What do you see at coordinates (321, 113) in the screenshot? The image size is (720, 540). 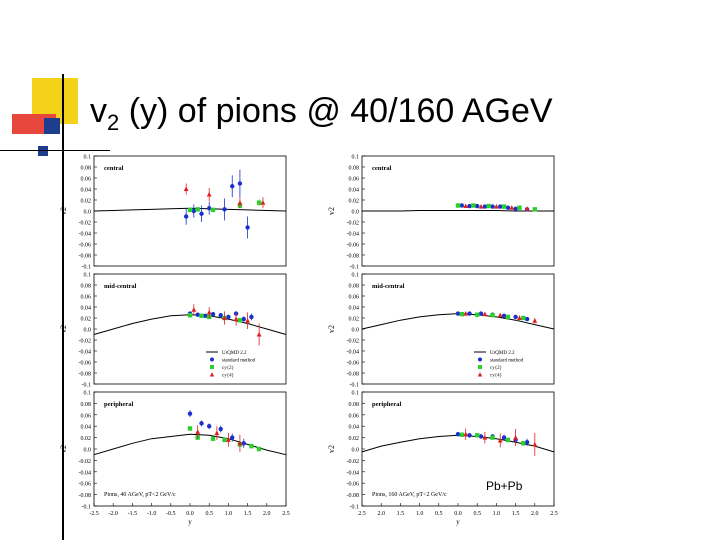 I see `slide-title: v2 (y) of pions @ 40/160 AGeV` at bounding box center [321, 113].